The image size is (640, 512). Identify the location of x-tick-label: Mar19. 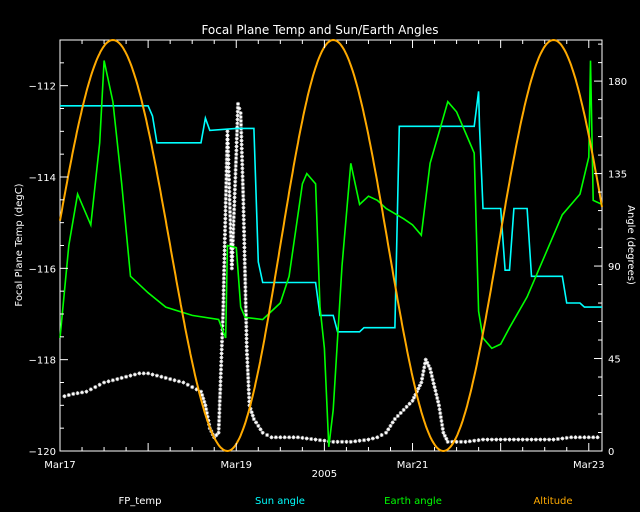
(236, 465).